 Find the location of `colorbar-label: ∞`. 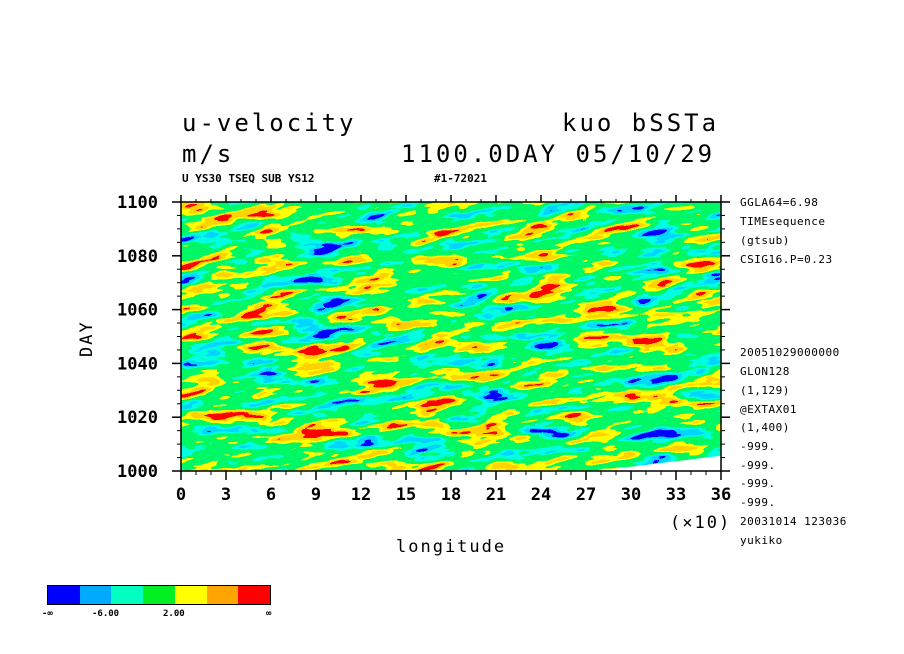

colorbar-label: ∞ is located at coordinates (269, 614).